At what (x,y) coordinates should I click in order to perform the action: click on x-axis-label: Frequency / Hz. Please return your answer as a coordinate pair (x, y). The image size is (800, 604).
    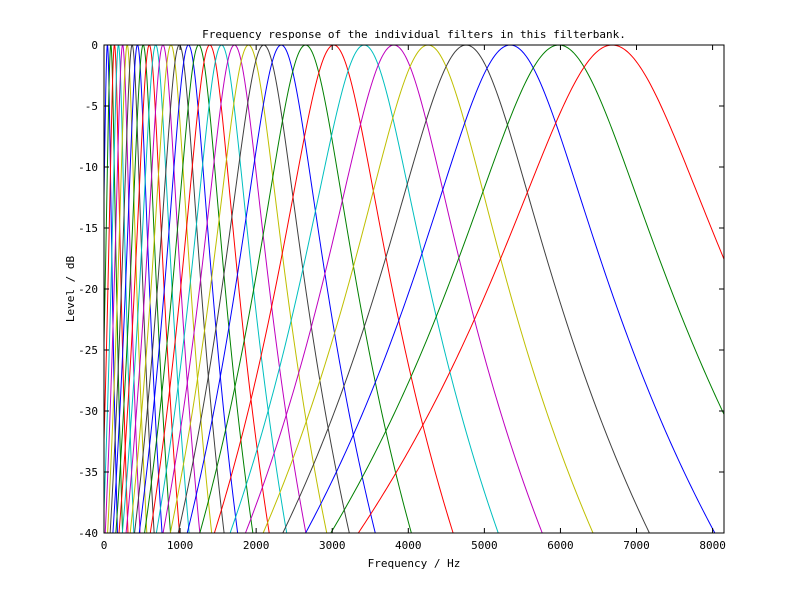
    Looking at the image, I should click on (414, 563).